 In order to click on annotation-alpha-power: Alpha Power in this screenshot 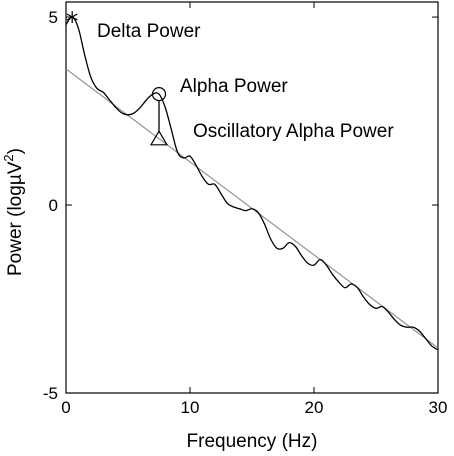, I will do `click(234, 86)`.